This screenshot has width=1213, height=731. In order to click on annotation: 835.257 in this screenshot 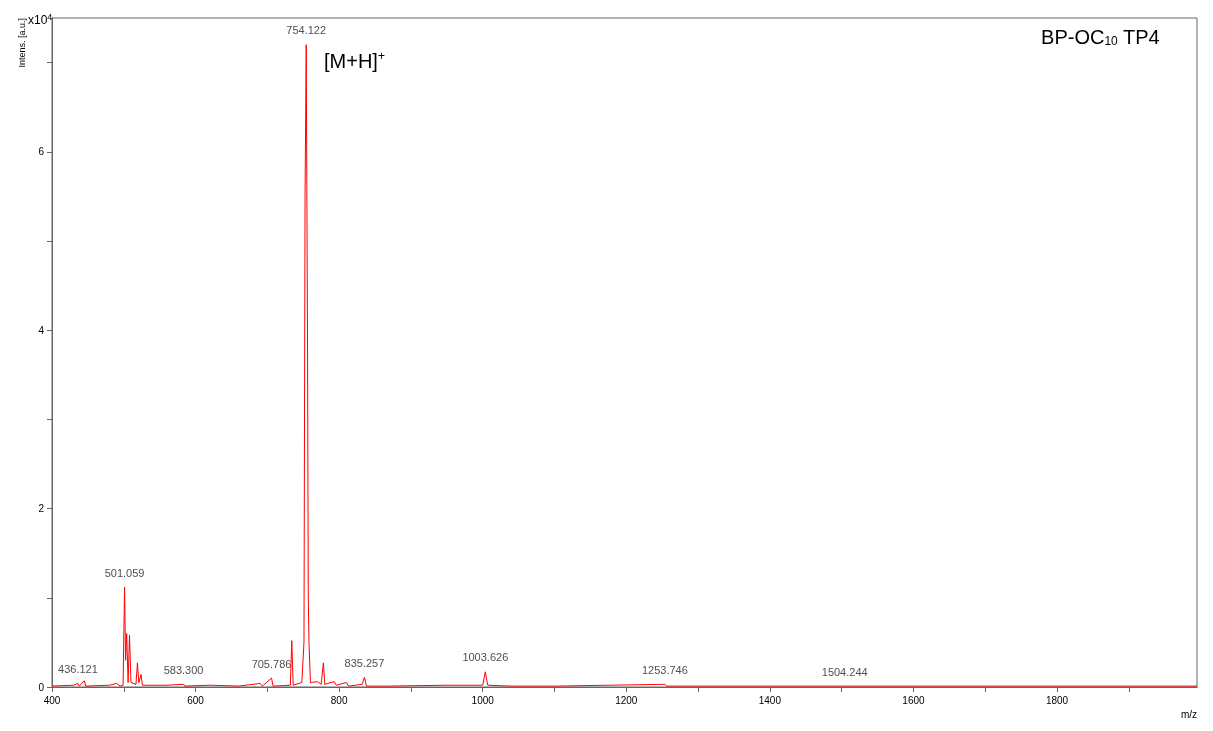, I will do `click(364, 662)`.